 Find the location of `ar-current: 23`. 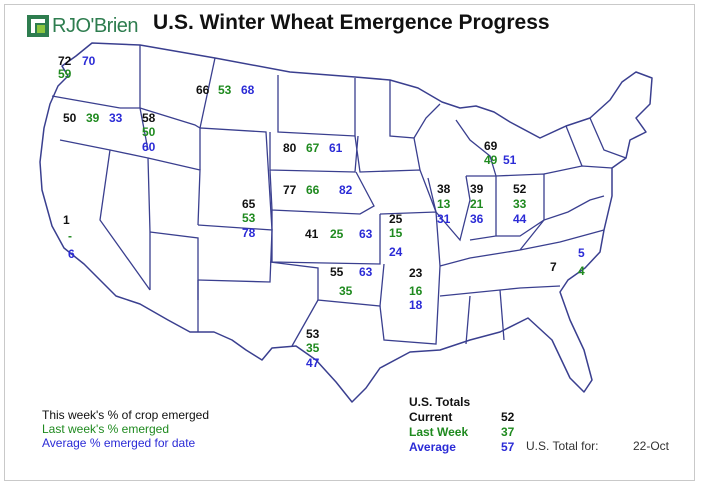

ar-current: 23 is located at coordinates (416, 273).